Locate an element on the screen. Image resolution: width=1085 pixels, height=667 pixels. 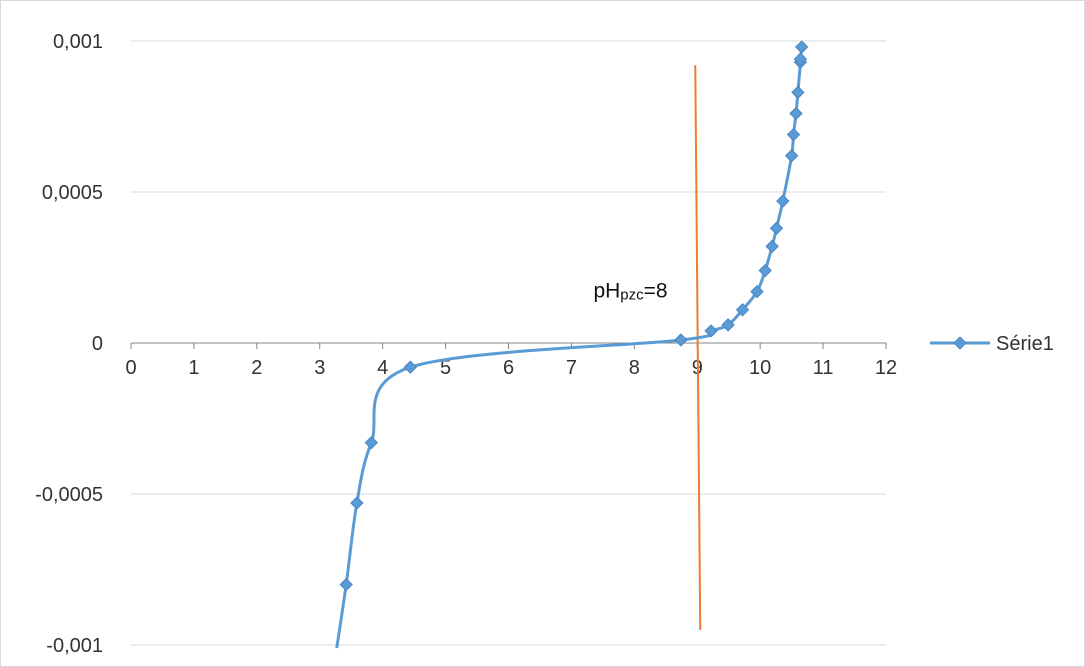
x-tick-label-6: 6 is located at coordinates (508, 368).